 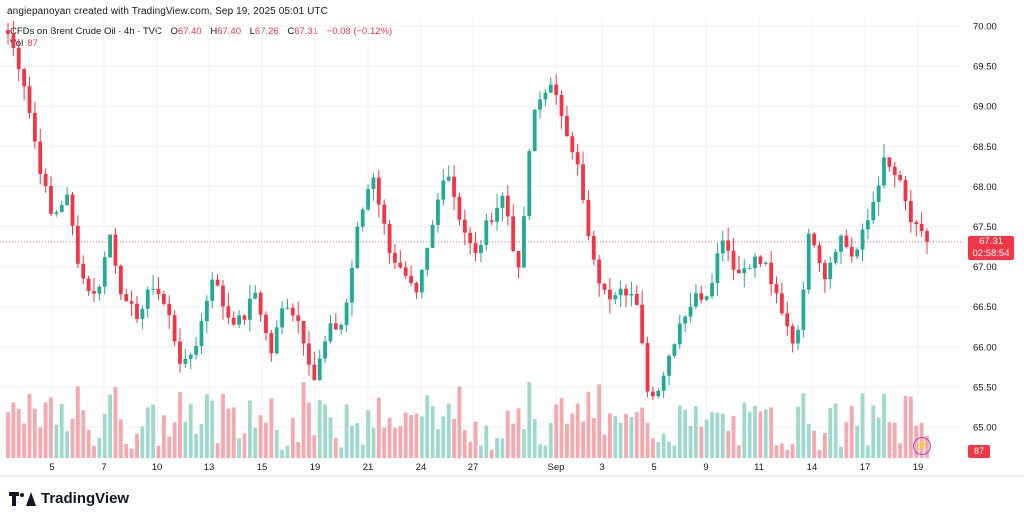 What do you see at coordinates (262, 467) in the screenshot?
I see `time-tick-label: 15` at bounding box center [262, 467].